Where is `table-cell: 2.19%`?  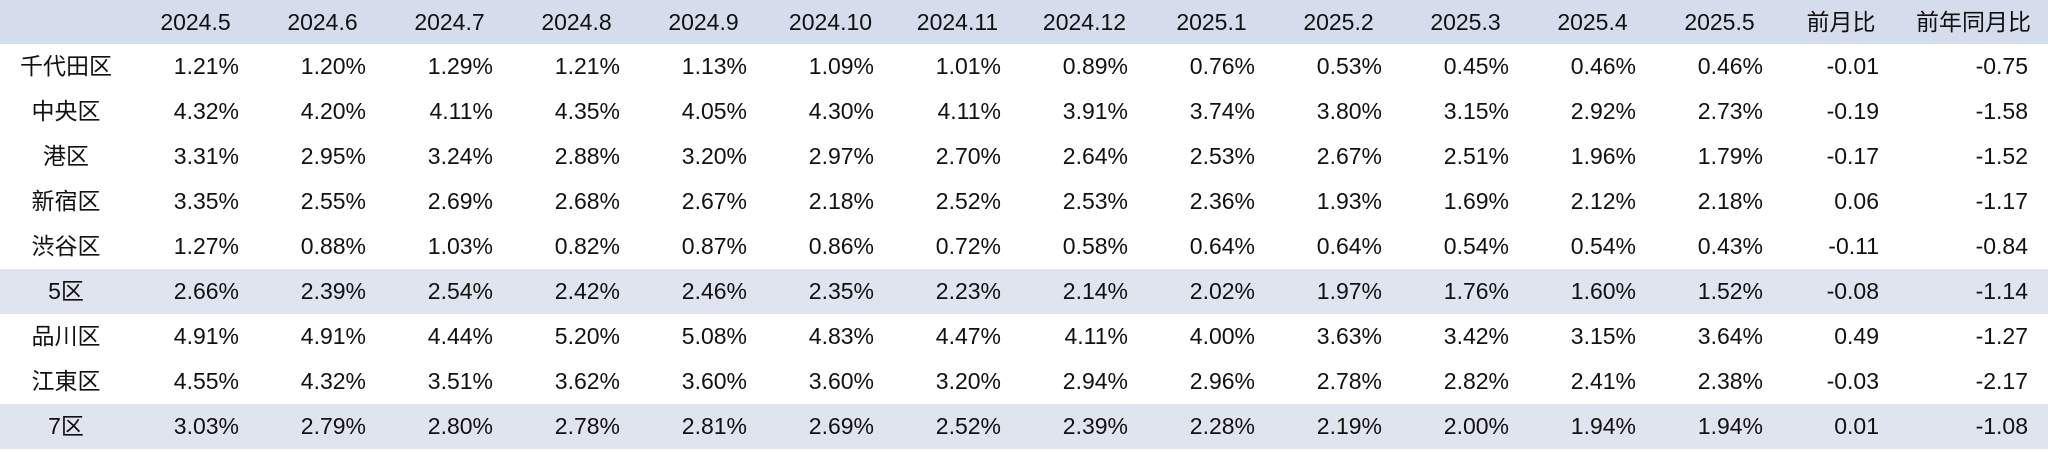
table-cell: 2.19% is located at coordinates (1338, 426).